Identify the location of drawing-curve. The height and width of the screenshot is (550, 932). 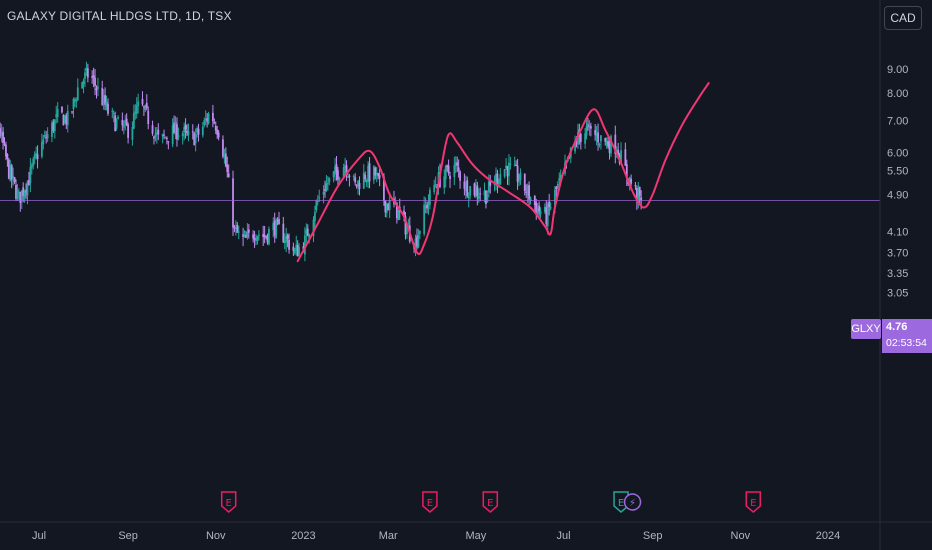
(503, 172).